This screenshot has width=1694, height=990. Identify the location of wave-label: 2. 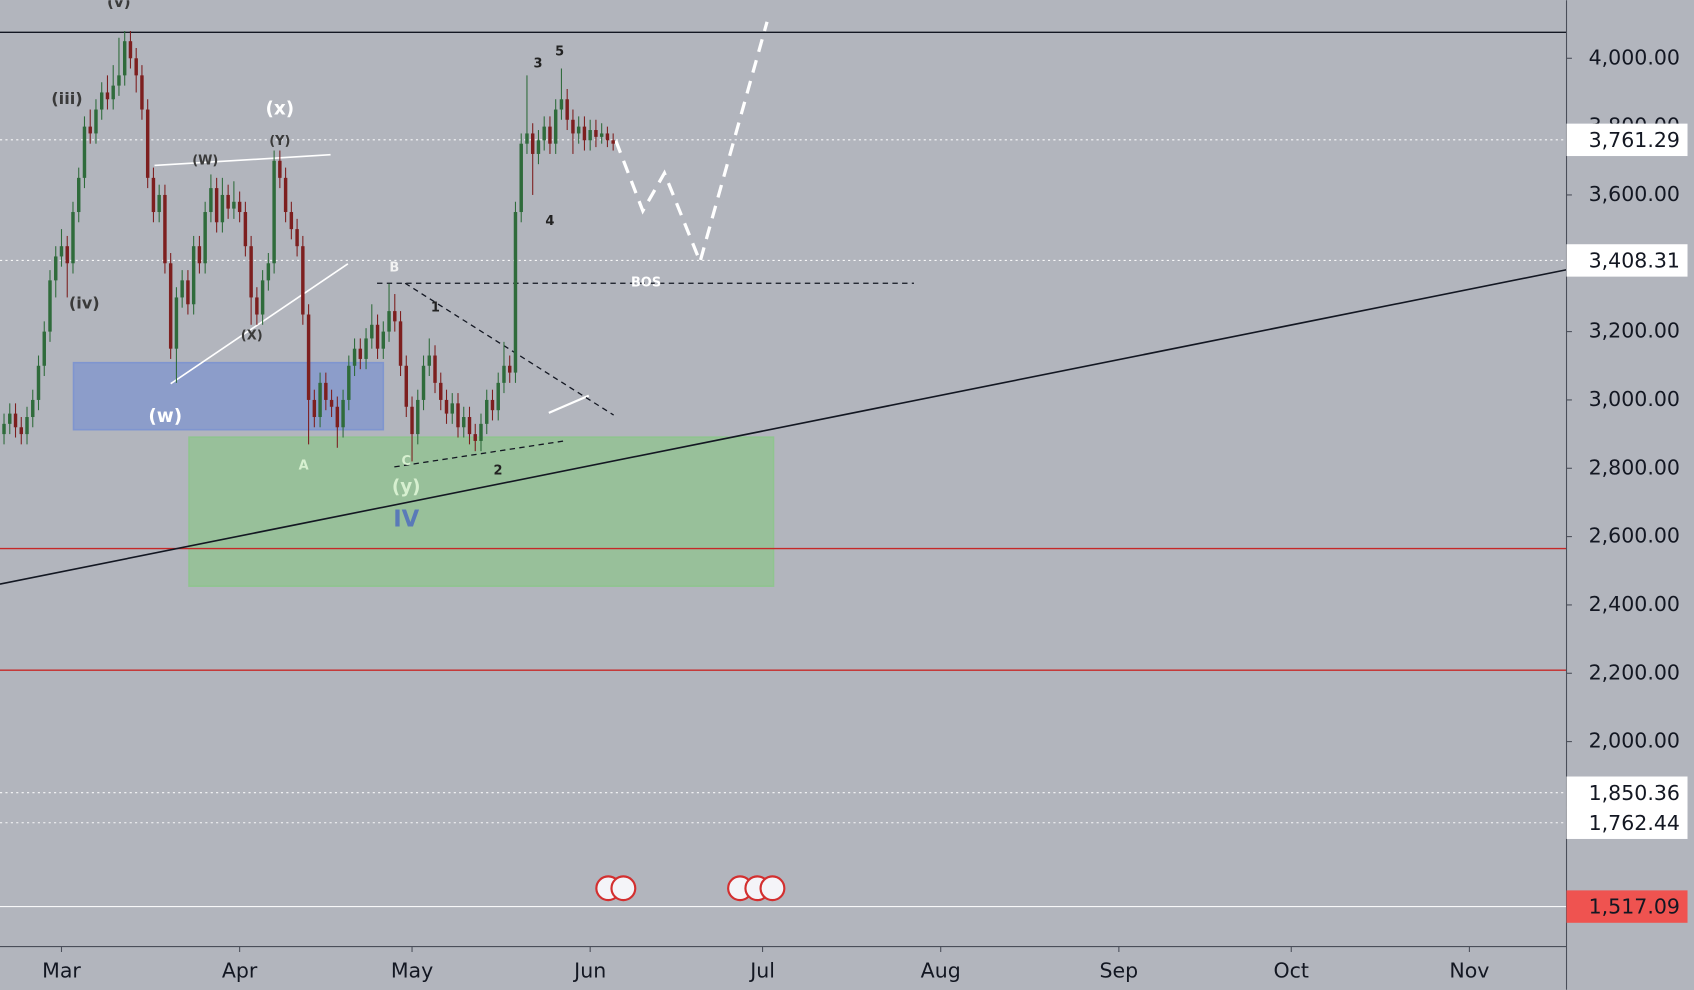
(498, 471).